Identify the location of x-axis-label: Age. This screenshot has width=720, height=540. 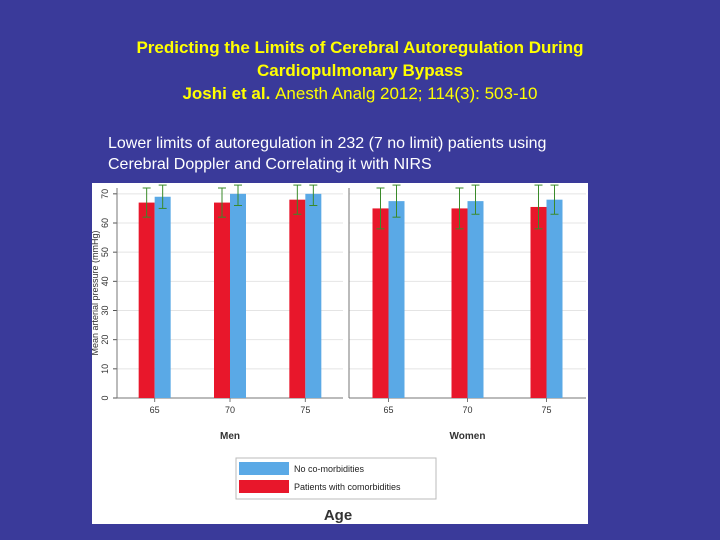
(338, 515).